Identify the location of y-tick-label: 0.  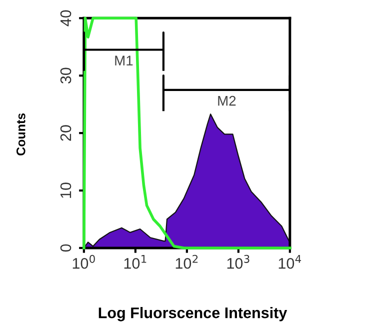
(66, 248).